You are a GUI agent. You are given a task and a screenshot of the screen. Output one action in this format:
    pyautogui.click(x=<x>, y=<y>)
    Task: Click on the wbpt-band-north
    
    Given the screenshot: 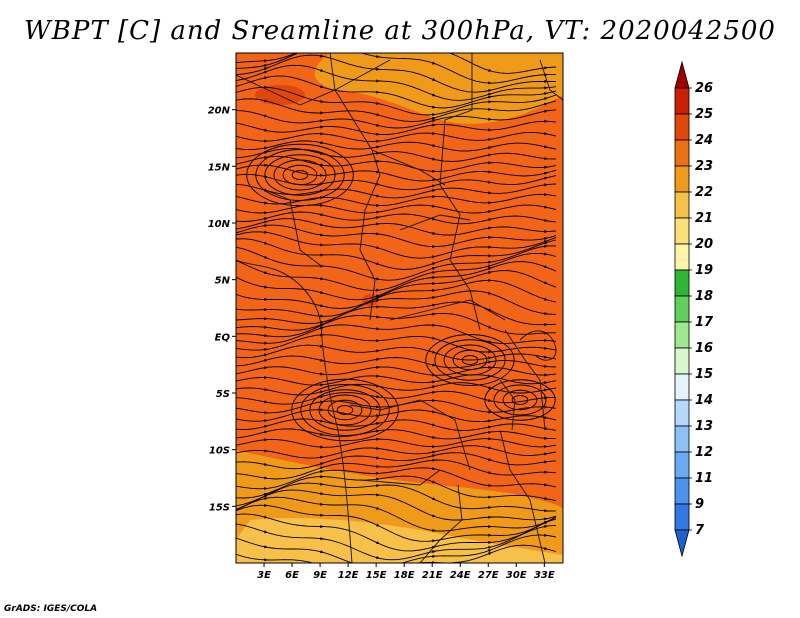 What is the action you would take?
    pyautogui.click(x=438, y=88)
    